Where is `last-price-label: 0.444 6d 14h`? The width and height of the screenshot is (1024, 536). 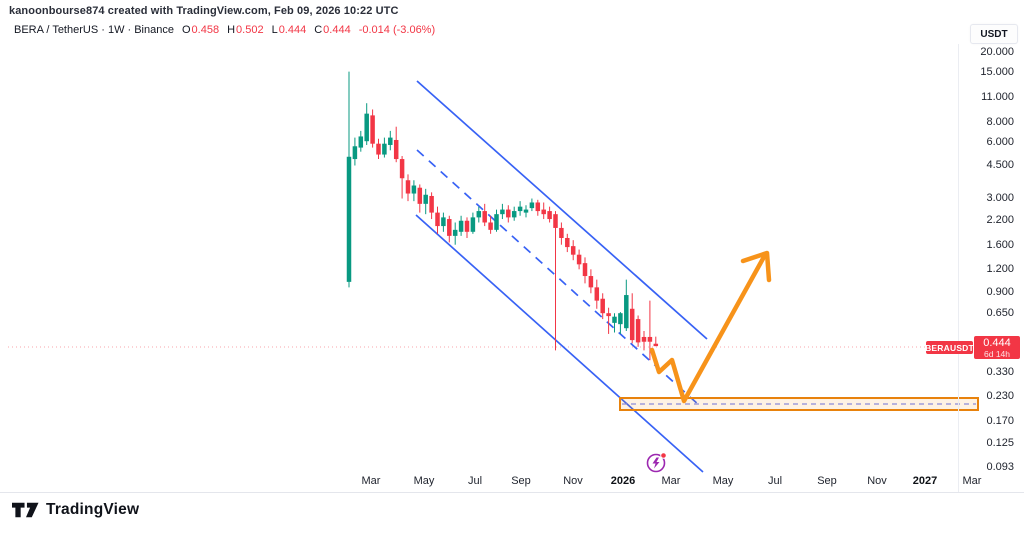 last-price-label: 0.444 6d 14h is located at coordinates (997, 347).